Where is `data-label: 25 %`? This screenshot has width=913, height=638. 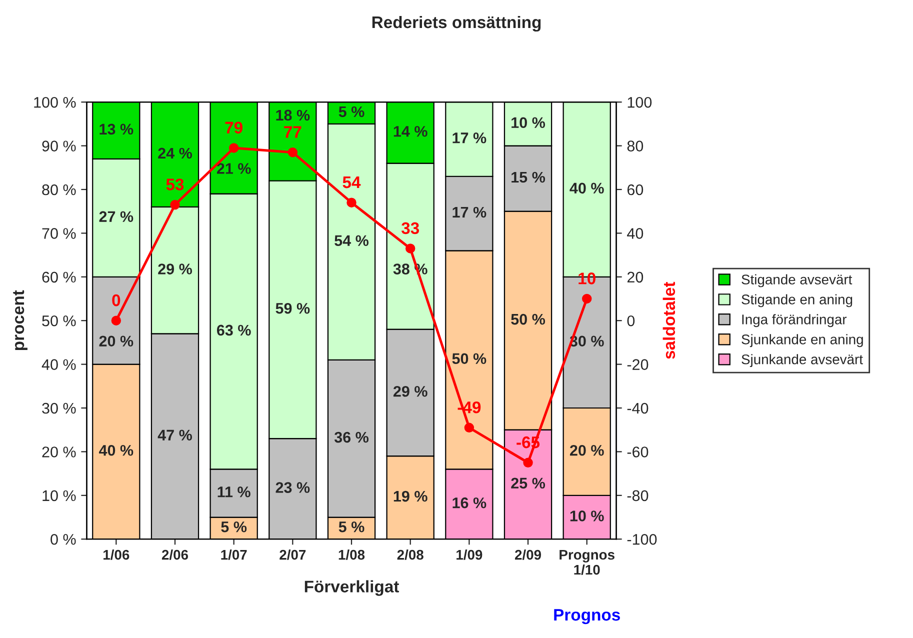
data-label: 25 % is located at coordinates (528, 483).